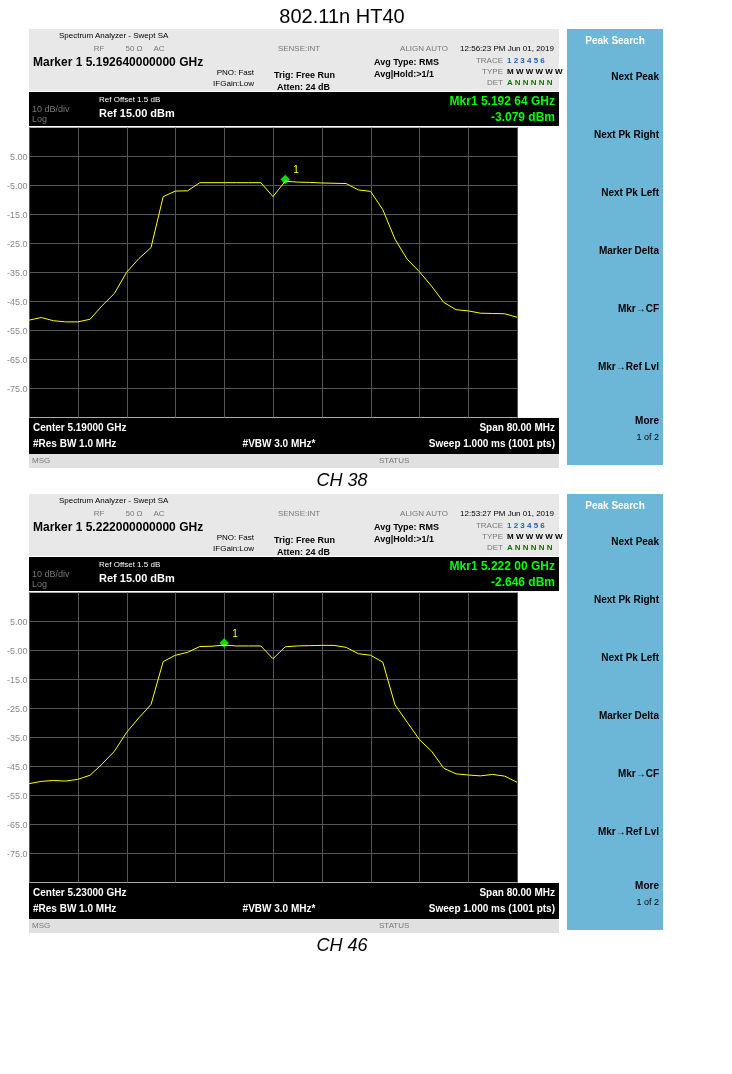 The image size is (732, 1074). I want to click on chart-title: 802.11n HT40, so click(342, 16).